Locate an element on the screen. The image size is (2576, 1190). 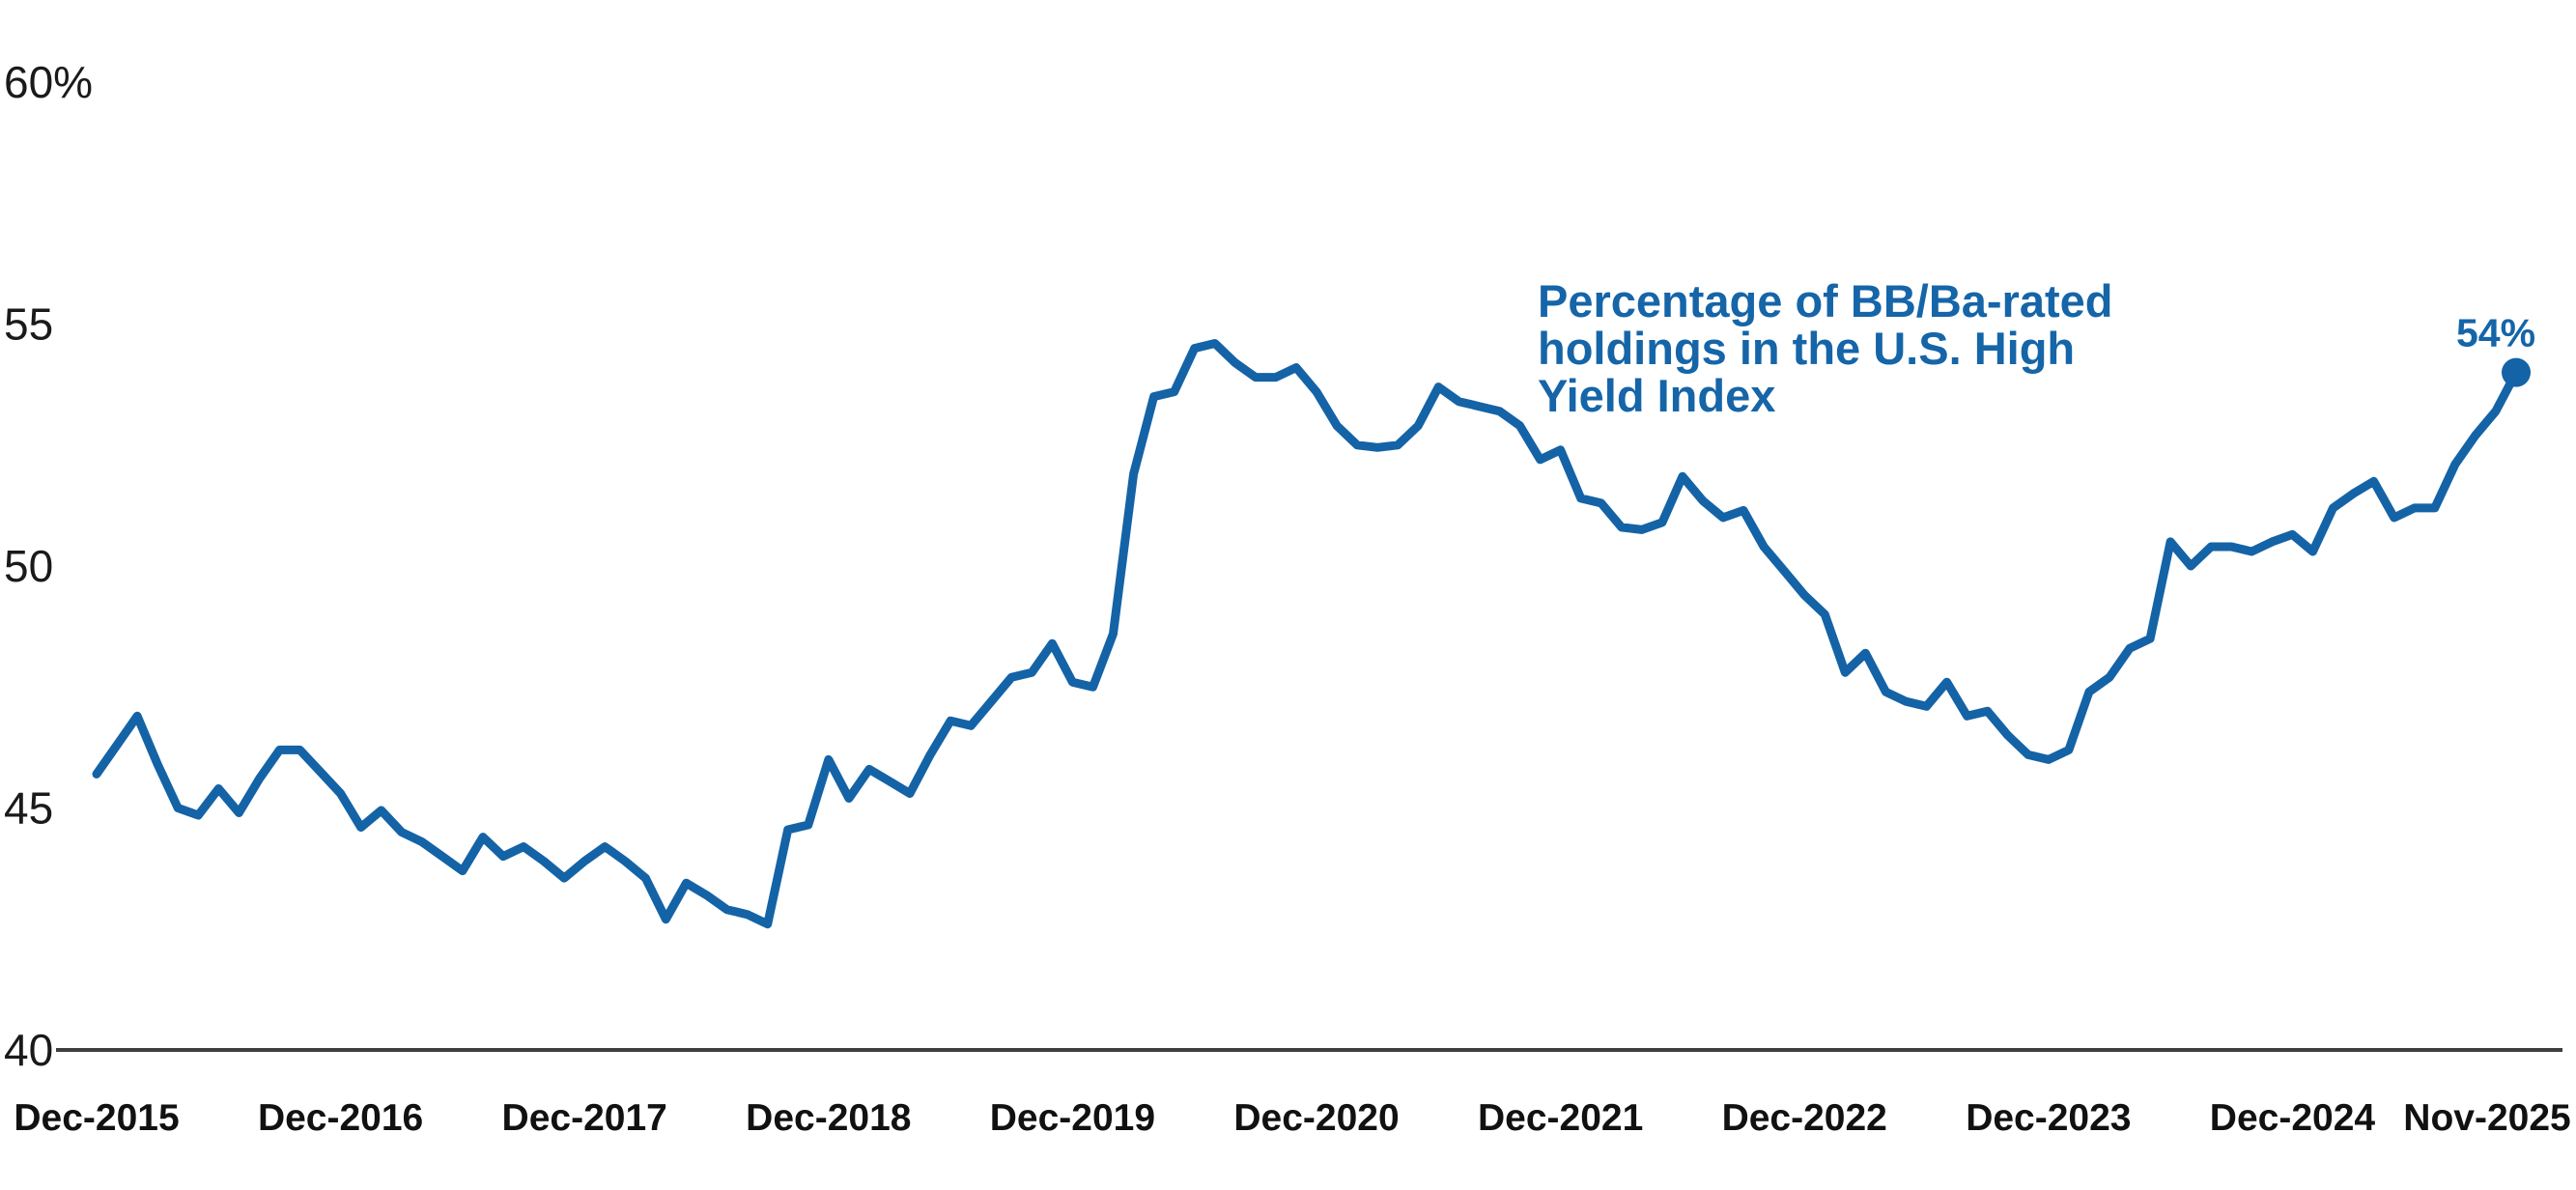
x-tick-label-nov-2025: Nov-2025 is located at coordinates (2486, 1118).